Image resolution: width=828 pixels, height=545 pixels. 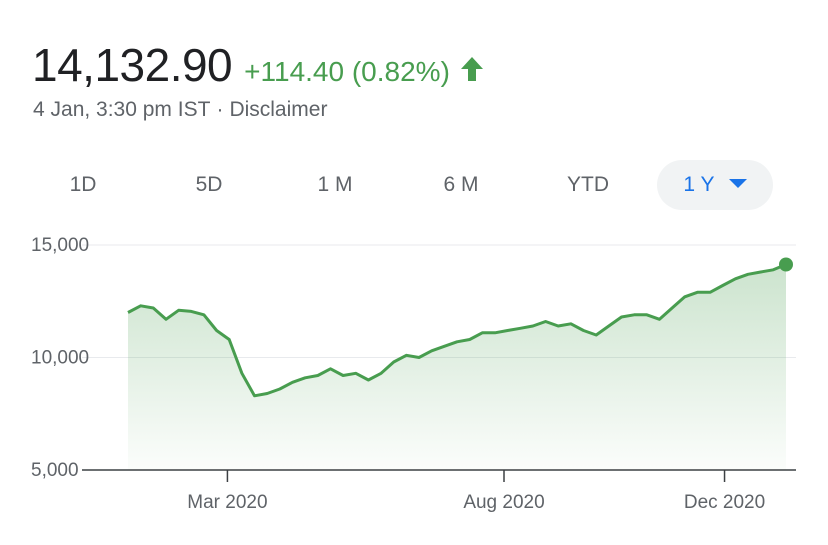 I want to click on tab-label: 1D, so click(x=83, y=184).